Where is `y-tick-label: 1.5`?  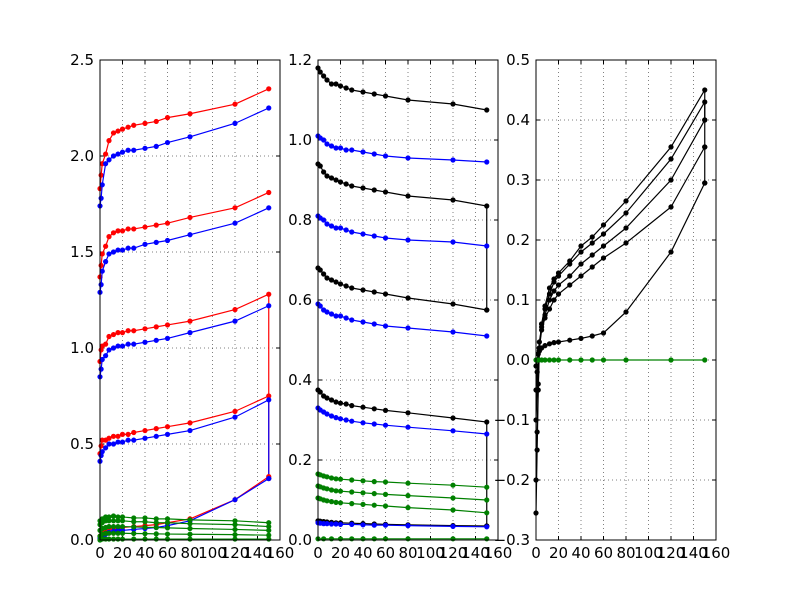 y-tick-label: 1.5 is located at coordinates (82, 252).